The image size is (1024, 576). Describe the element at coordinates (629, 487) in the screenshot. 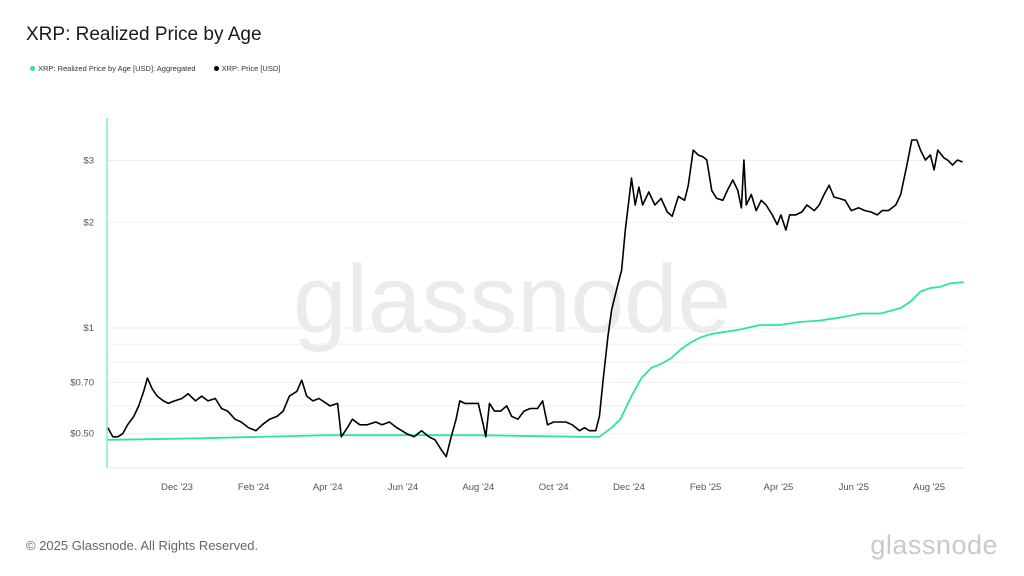

I see `x-tick-label: Dec '24` at that location.